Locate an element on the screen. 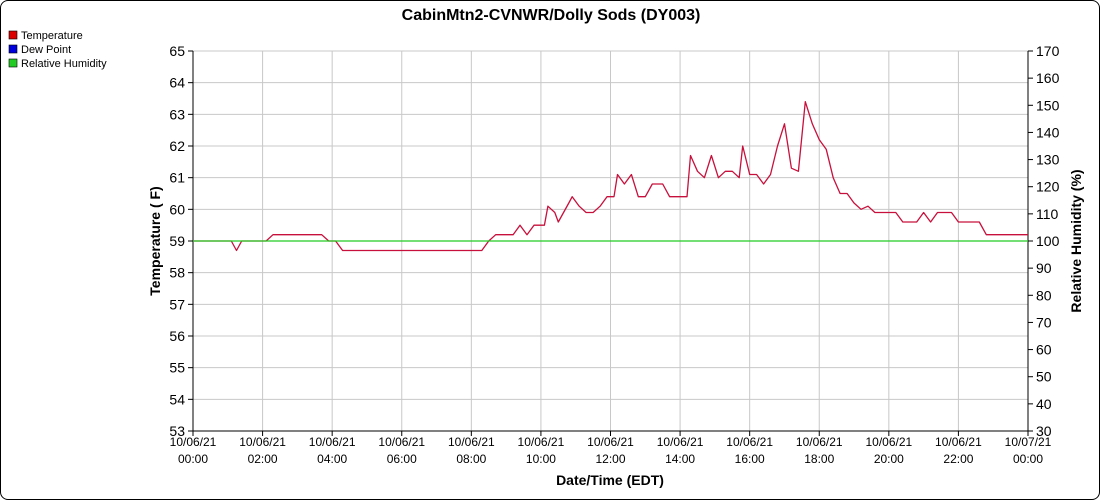 This screenshot has width=1100, height=501. y2-tick-label: 60 is located at coordinates (1044, 350).